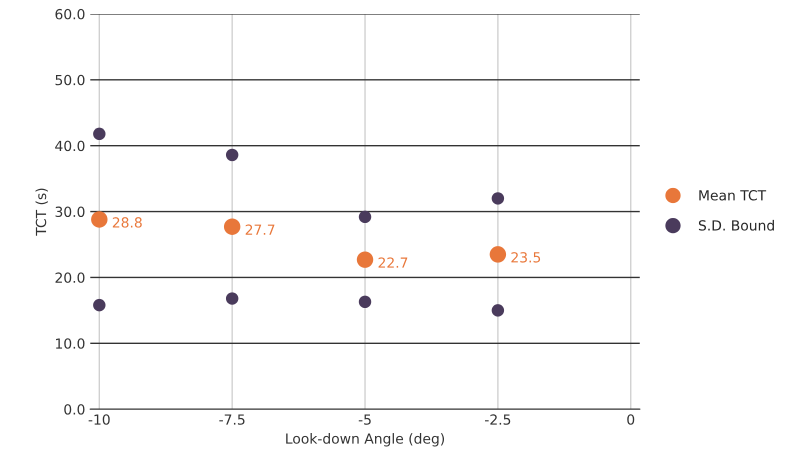  Describe the element at coordinates (364, 419) in the screenshot. I see `x-tick-label: -5` at that location.